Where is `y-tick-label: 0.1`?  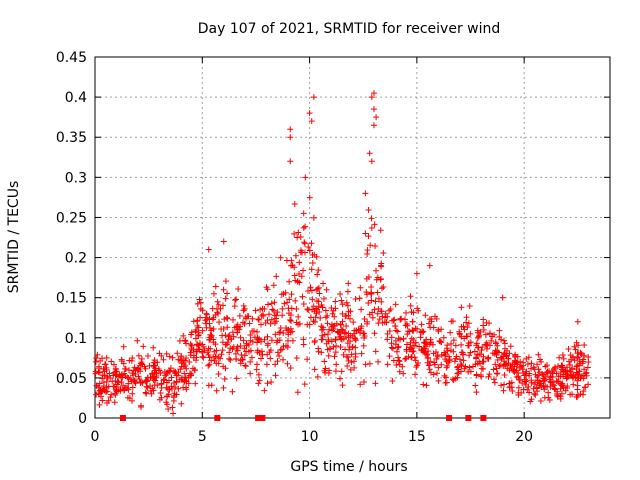 y-tick-label: 0.1 is located at coordinates (76, 339).